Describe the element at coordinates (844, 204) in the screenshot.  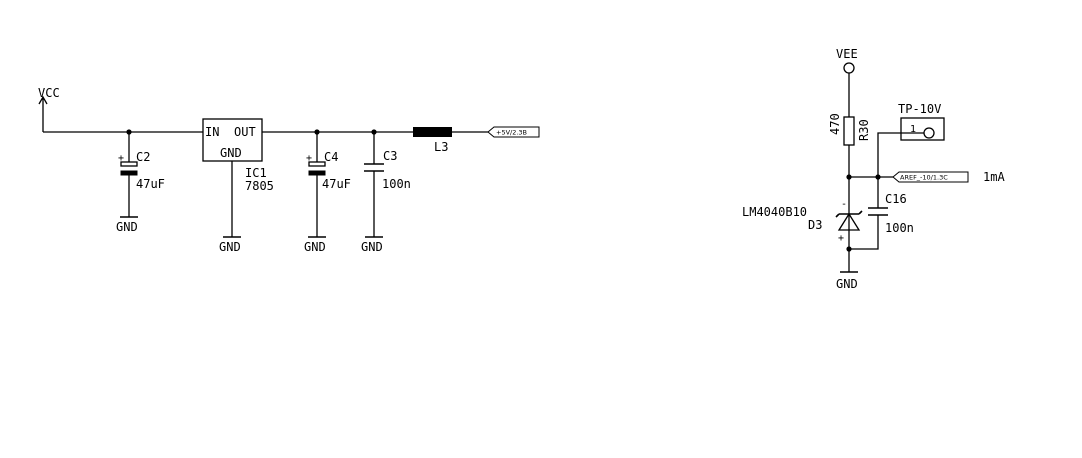
I see `d3-minus: -` at that location.